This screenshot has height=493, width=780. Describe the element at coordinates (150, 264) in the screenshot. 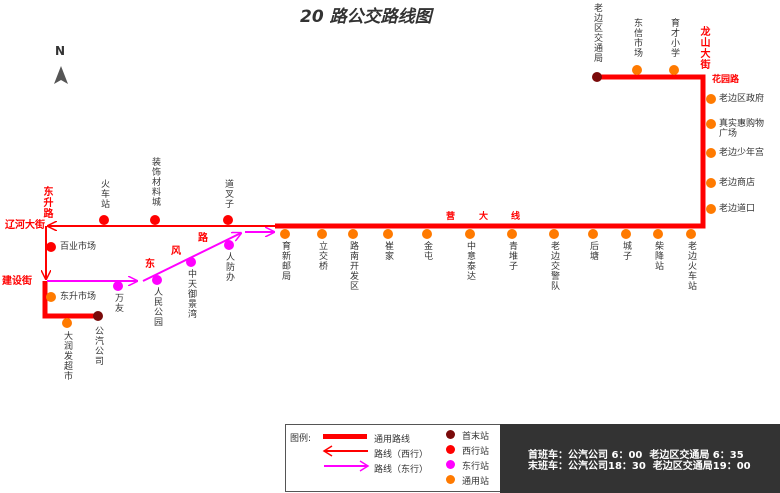

I see `road-dongfeng-1: 东` at that location.